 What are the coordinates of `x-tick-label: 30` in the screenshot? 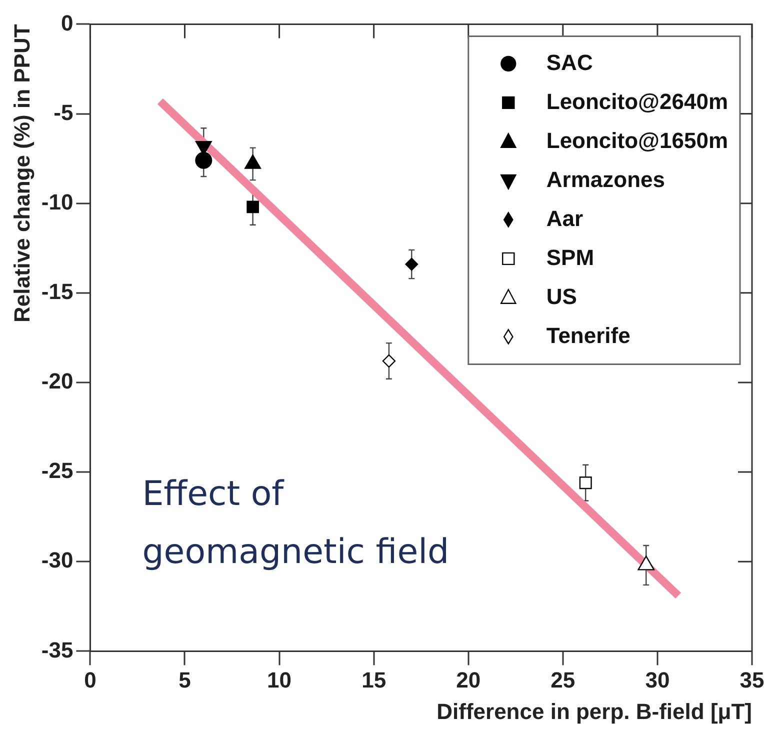 It's located at (657, 679).